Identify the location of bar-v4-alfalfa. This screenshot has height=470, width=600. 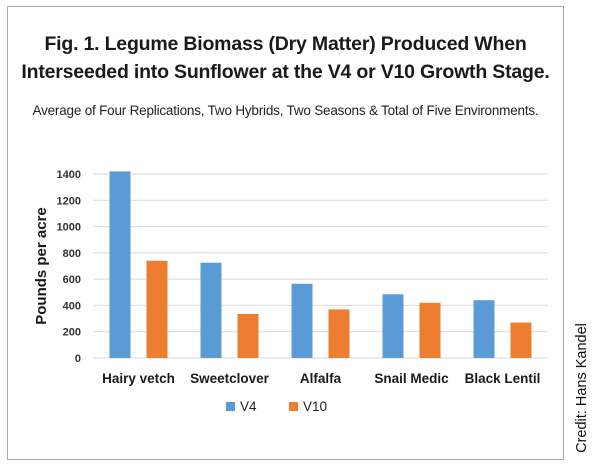
(302, 320).